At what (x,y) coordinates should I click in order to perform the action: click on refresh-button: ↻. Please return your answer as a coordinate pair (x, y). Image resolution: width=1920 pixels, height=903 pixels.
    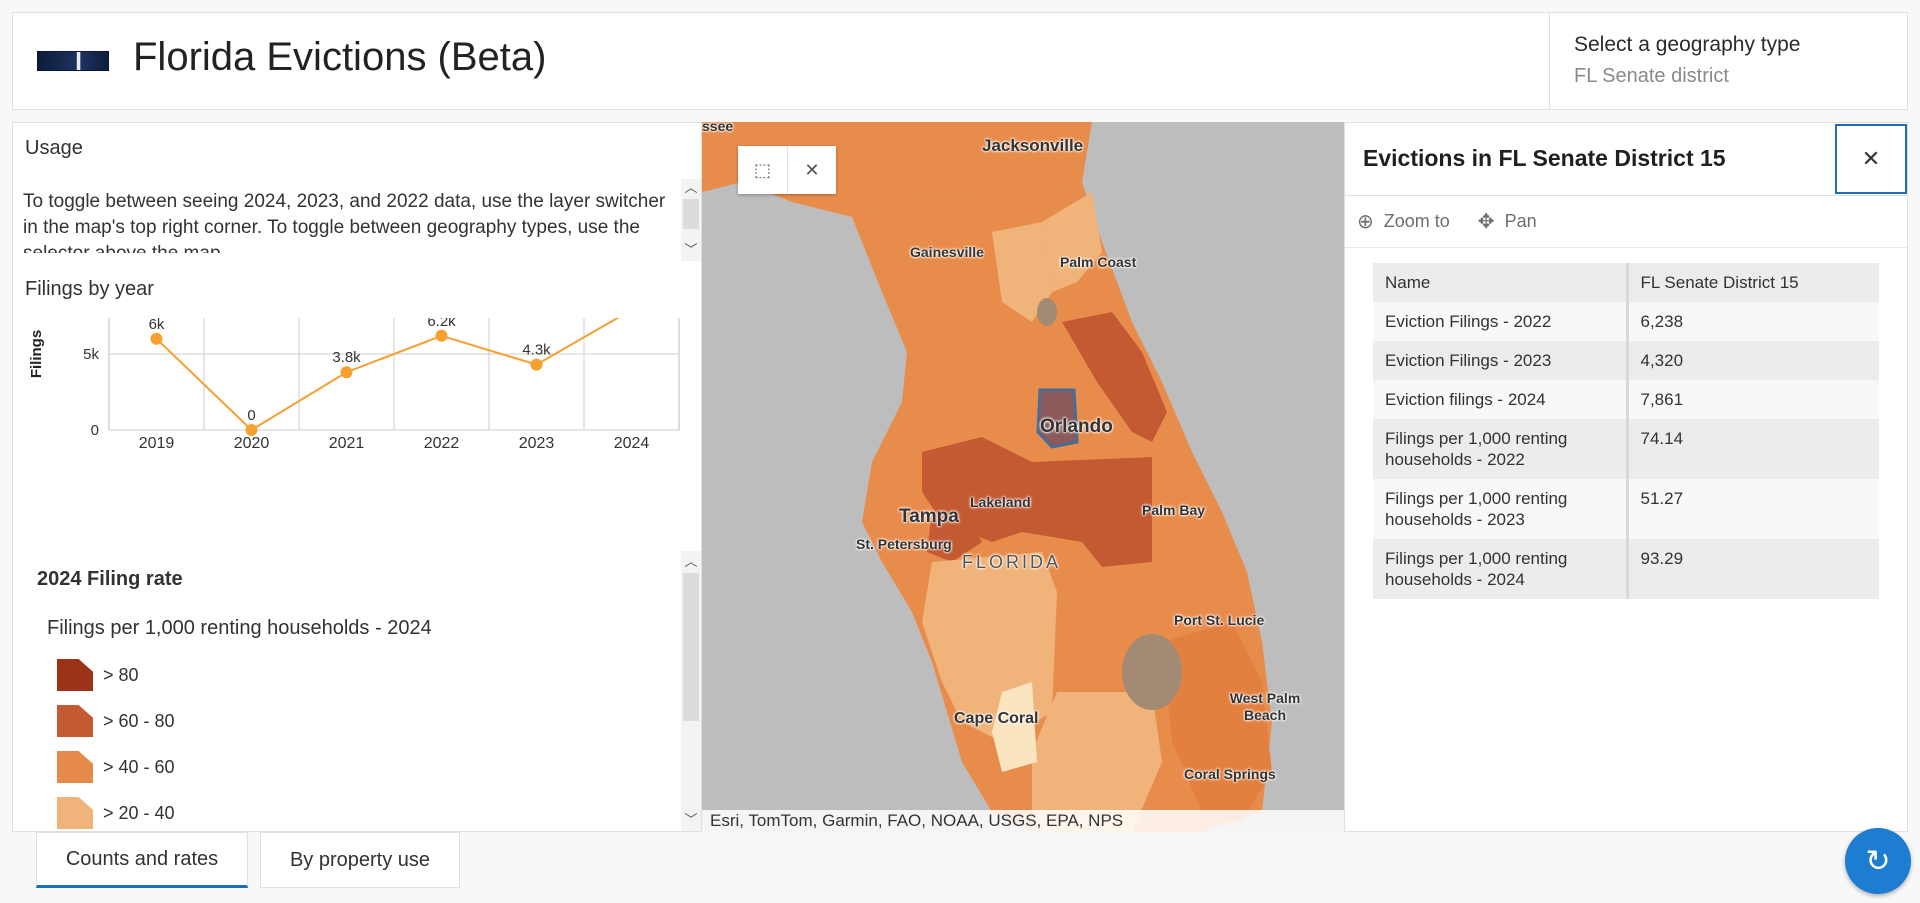
    Looking at the image, I should click on (1878, 861).